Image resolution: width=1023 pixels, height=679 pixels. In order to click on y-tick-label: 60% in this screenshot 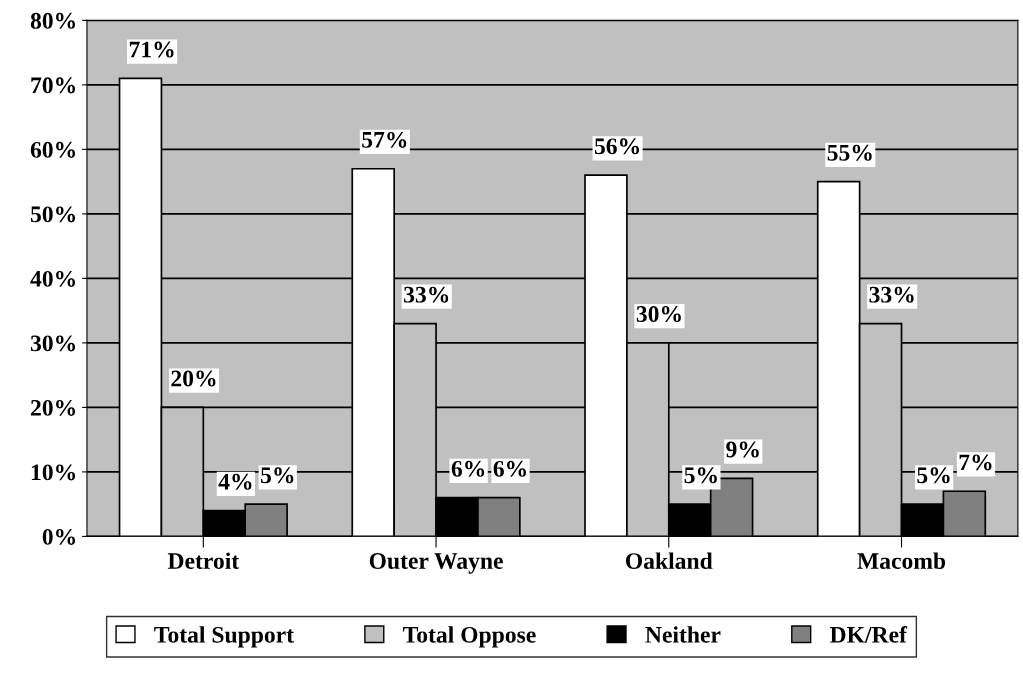, I will do `click(53, 149)`.